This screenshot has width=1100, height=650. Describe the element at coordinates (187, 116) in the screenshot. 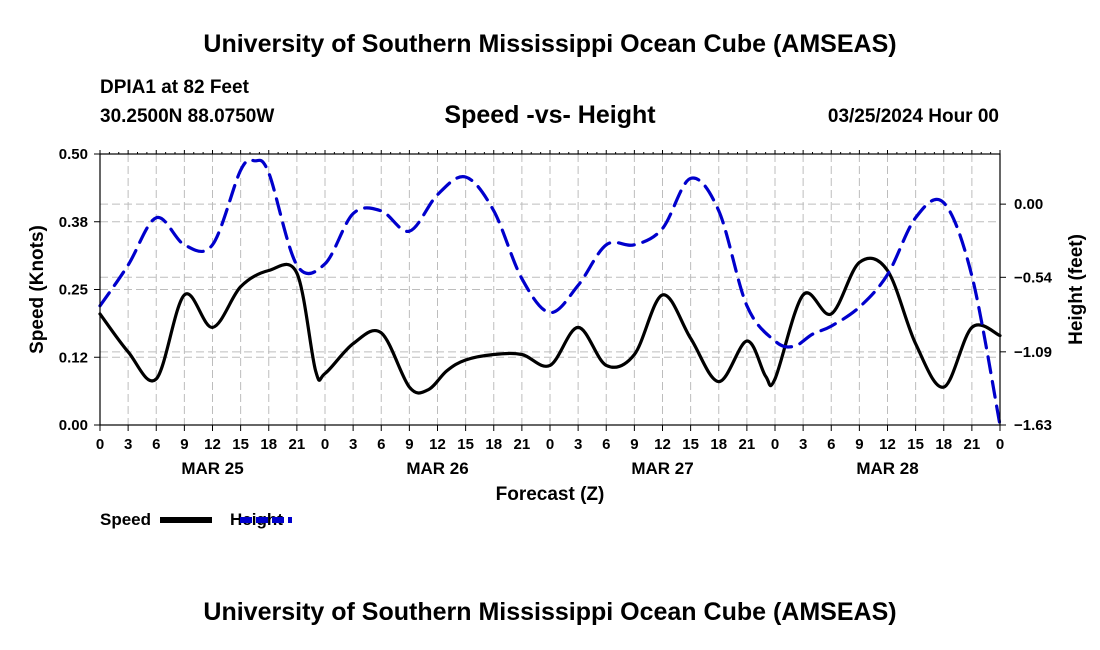

I see `coordinates-label: 30.2500N 88.0750W` at that location.